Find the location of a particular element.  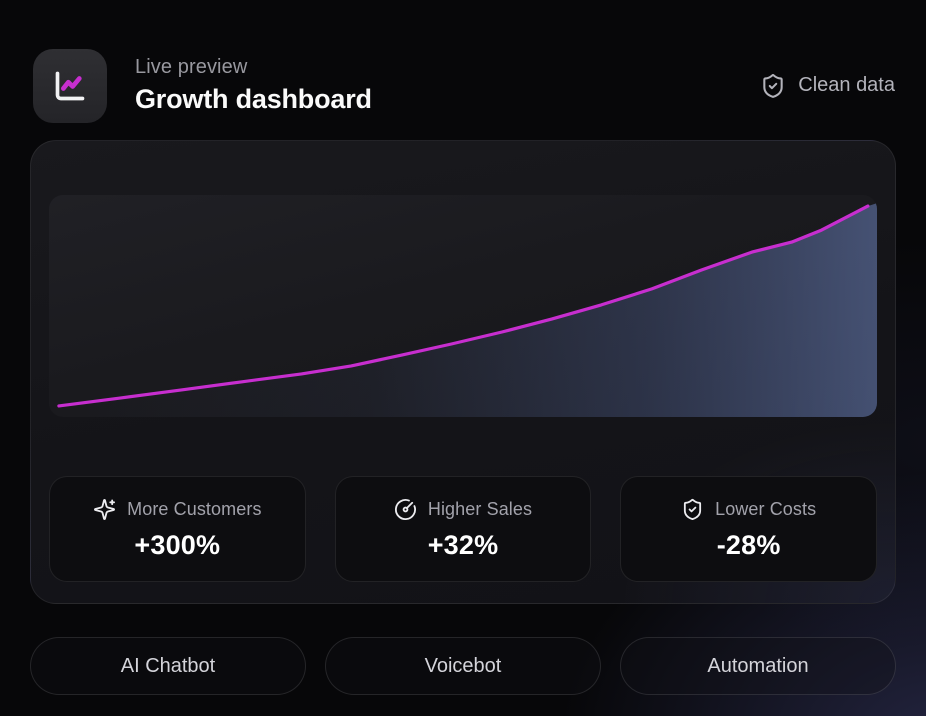

sparkles-icon is located at coordinates (105, 509).